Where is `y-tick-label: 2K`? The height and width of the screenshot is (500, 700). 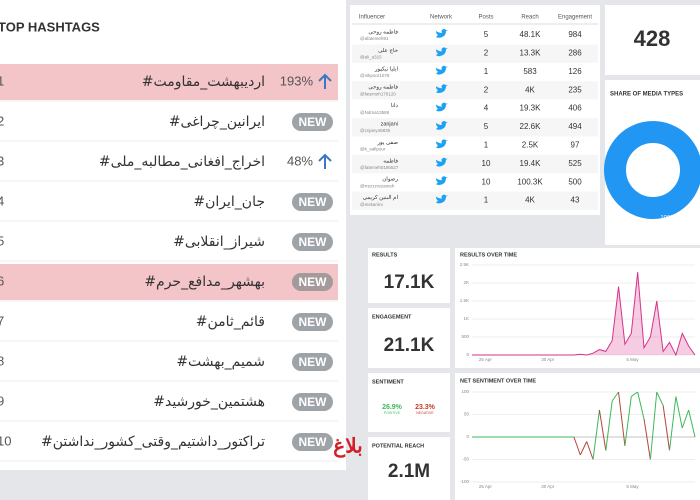 y-tick-label: 2K is located at coordinates (466, 282).